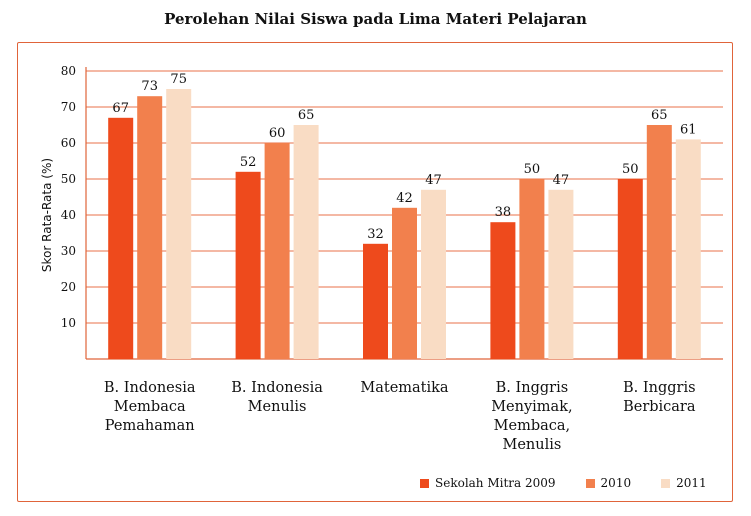  I want to click on legend-swatch-2009, so click(424, 483).